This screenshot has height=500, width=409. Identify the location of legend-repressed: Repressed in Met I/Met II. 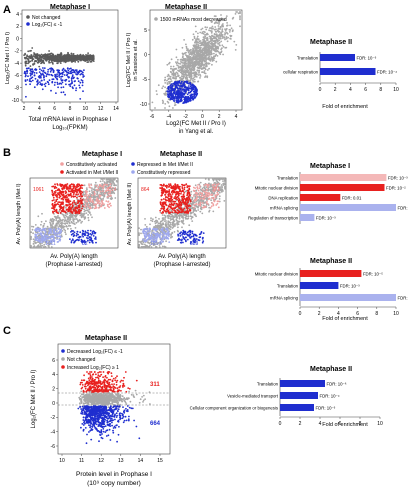
(165, 165).